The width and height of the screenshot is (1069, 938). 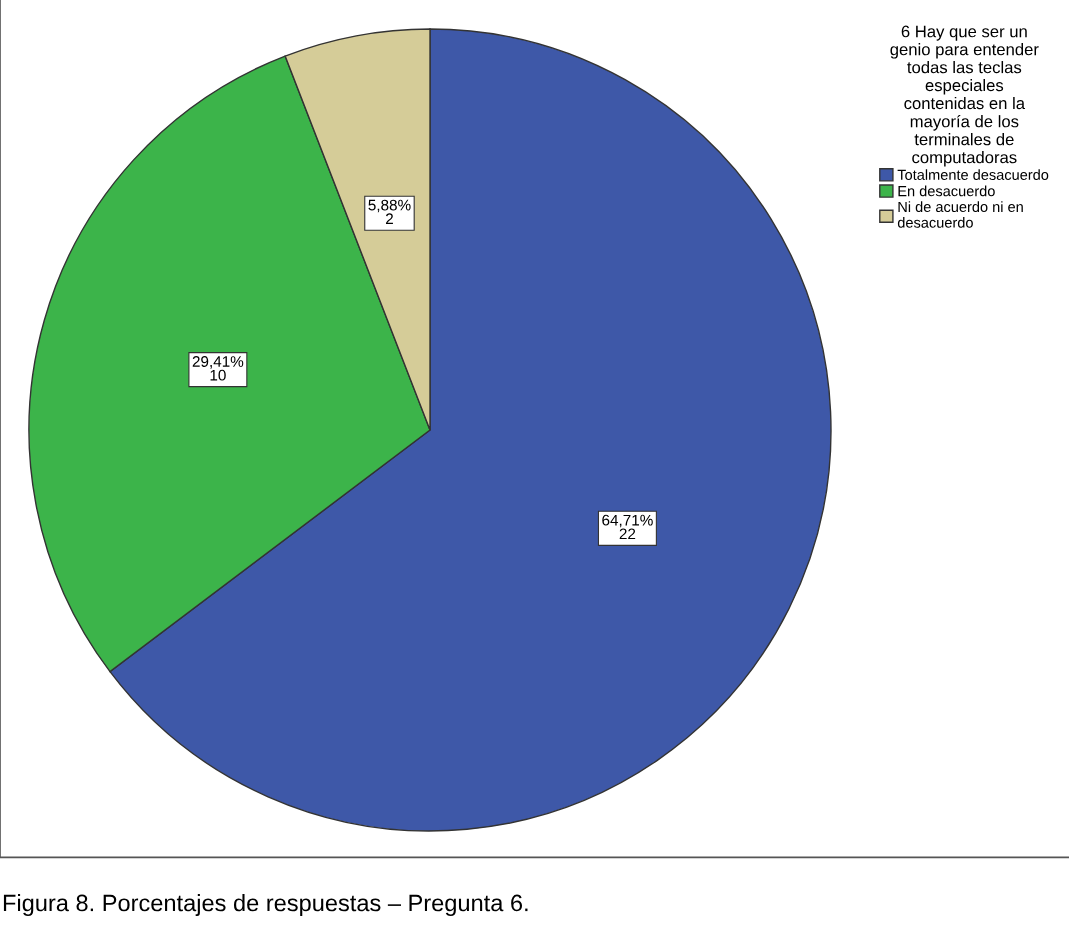 What do you see at coordinates (627, 527) in the screenshot?
I see `data-label: 64,71% 22` at bounding box center [627, 527].